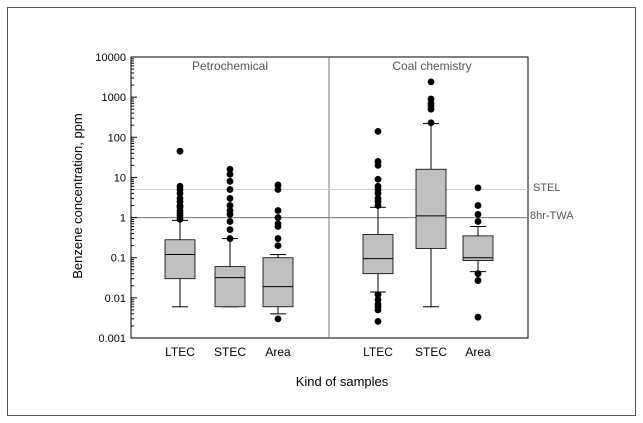 The image size is (643, 423). I want to click on y-tick-label: 1000, so click(114, 98).